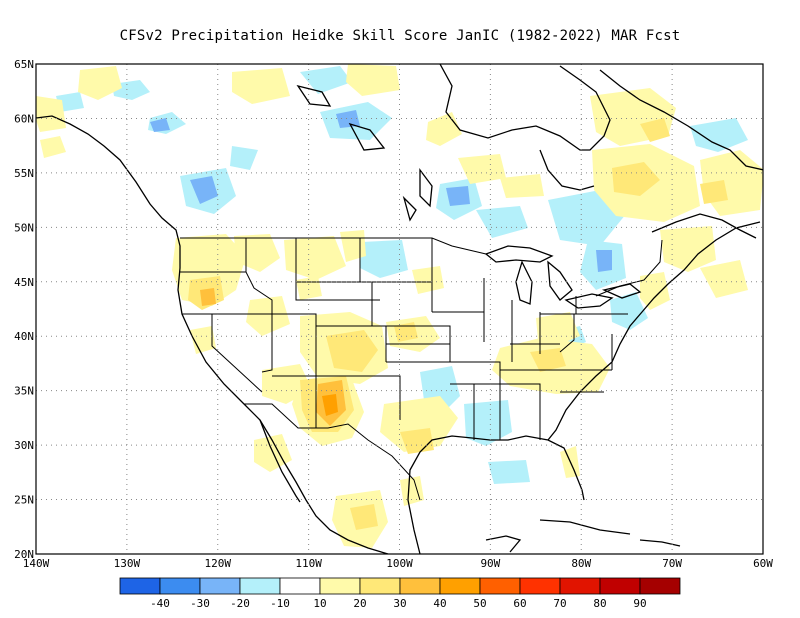 The width and height of the screenshot is (800, 618). Describe the element at coordinates (559, 603) in the screenshot. I see `colorbar-label: 70` at that location.